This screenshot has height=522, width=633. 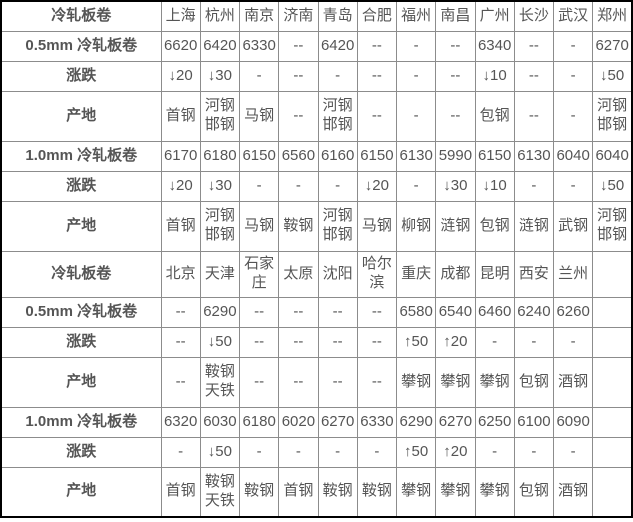 I want to click on city-header-link: 南京, so click(x=259, y=16).